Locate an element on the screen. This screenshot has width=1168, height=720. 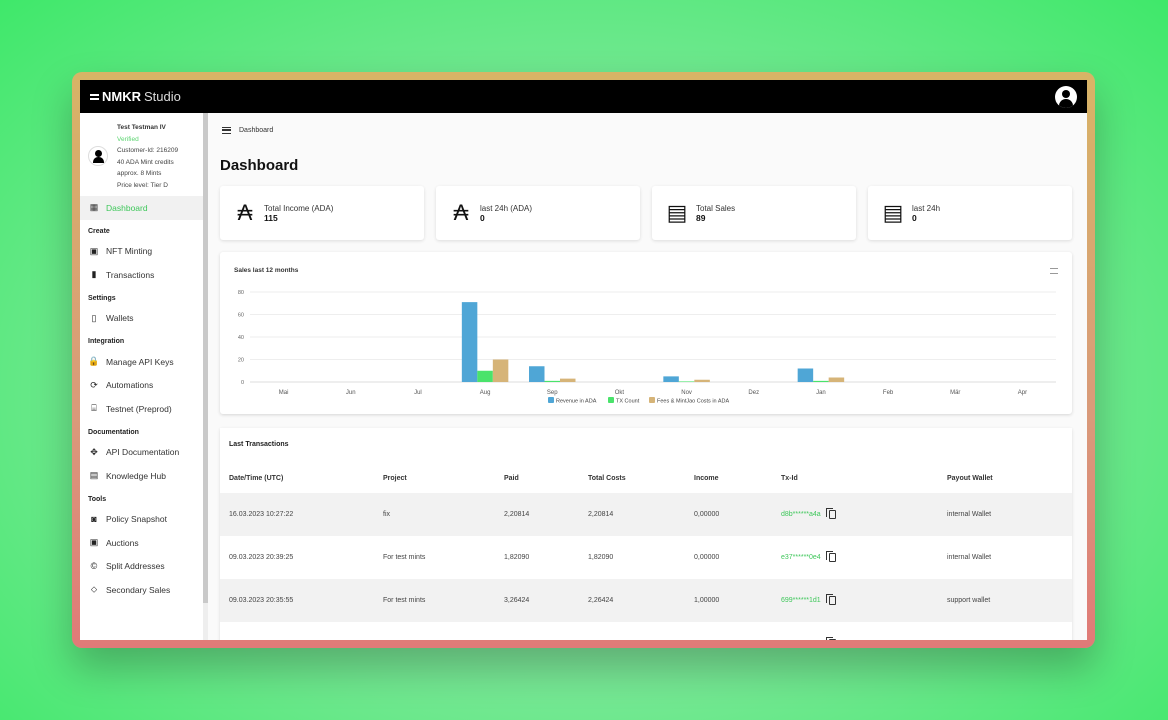
sidebar-item-testnet-preprod: ⌸ Testnet (Preprod) is located at coordinates (141, 409).